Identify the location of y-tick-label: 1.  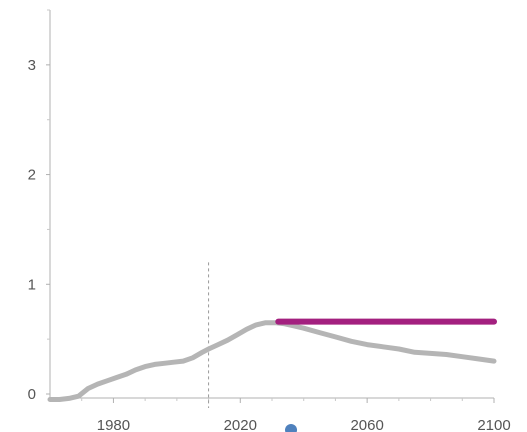
(32, 284).